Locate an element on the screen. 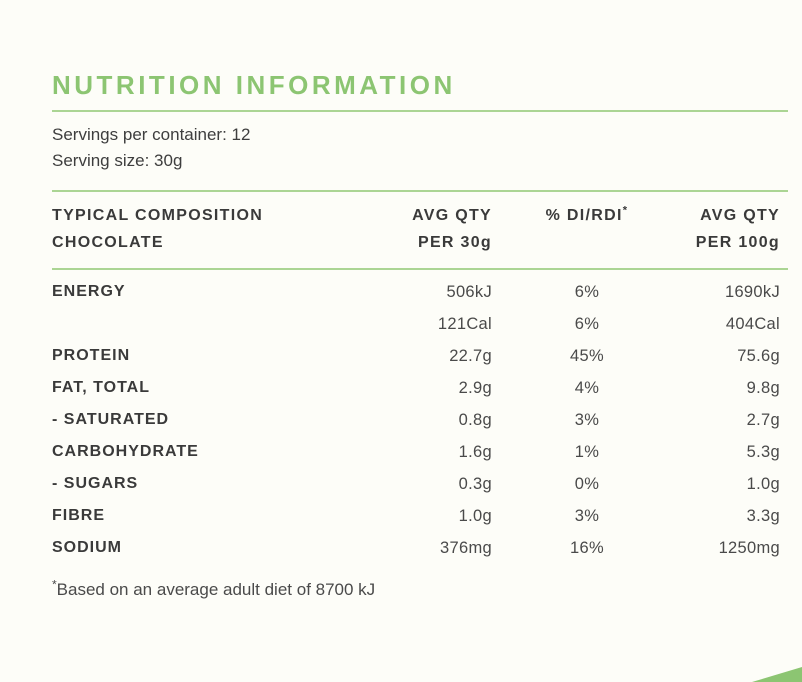  table-top-rule is located at coordinates (420, 191).